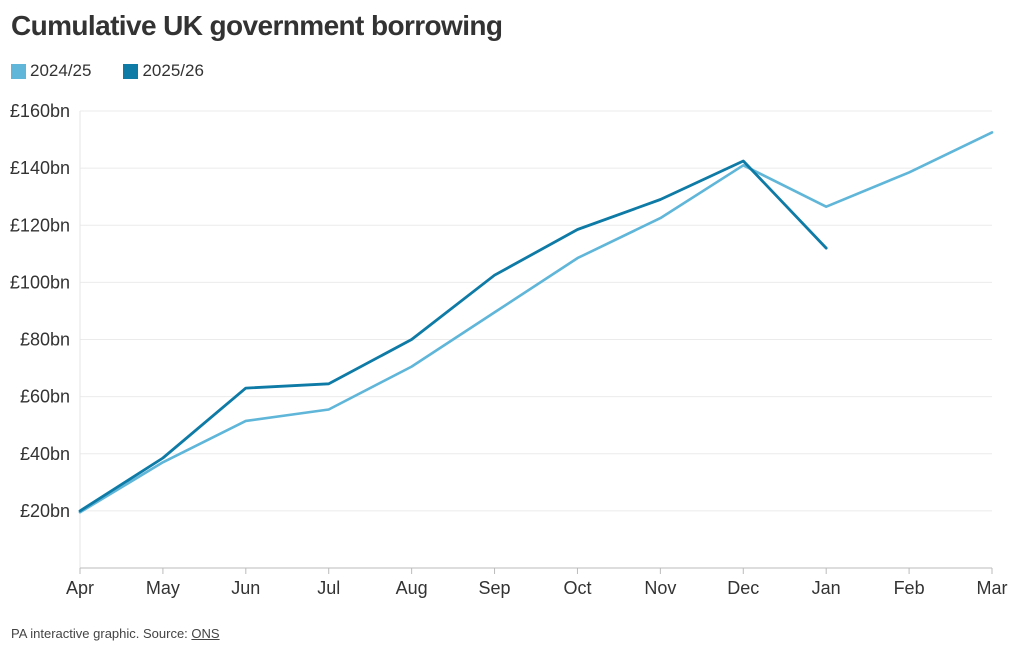 Image resolution: width=1020 pixels, height=650 pixels. I want to click on legend: 2024/25 2025/26, so click(123, 71).